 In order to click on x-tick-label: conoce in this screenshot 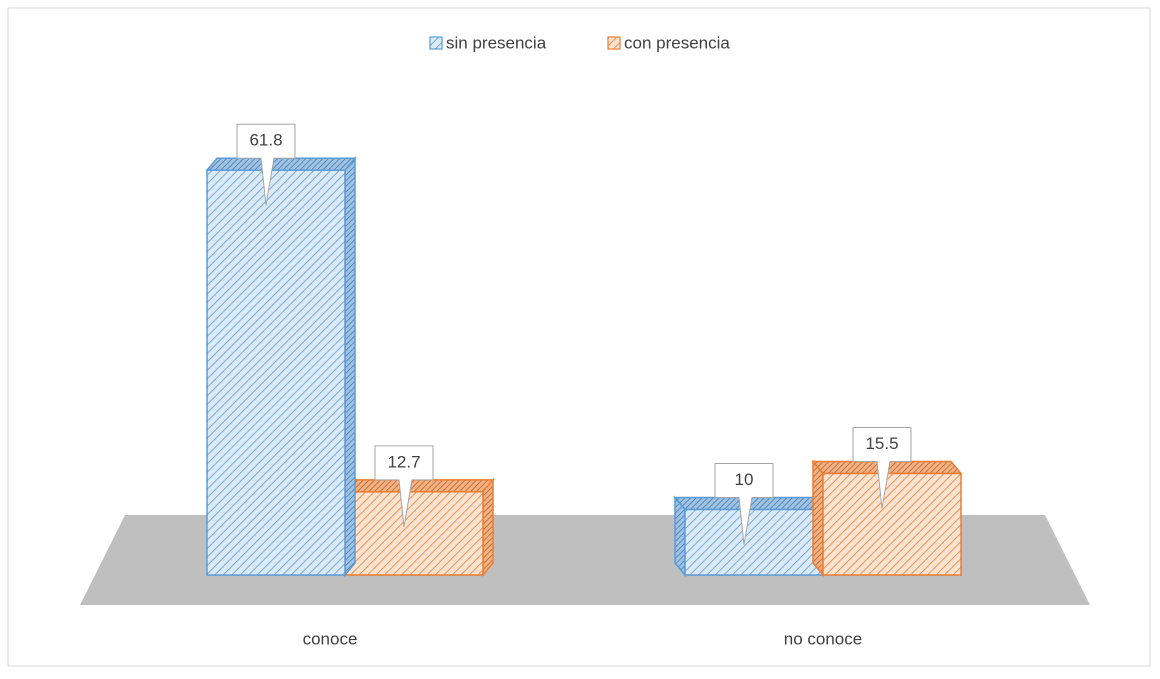, I will do `click(330, 638)`.